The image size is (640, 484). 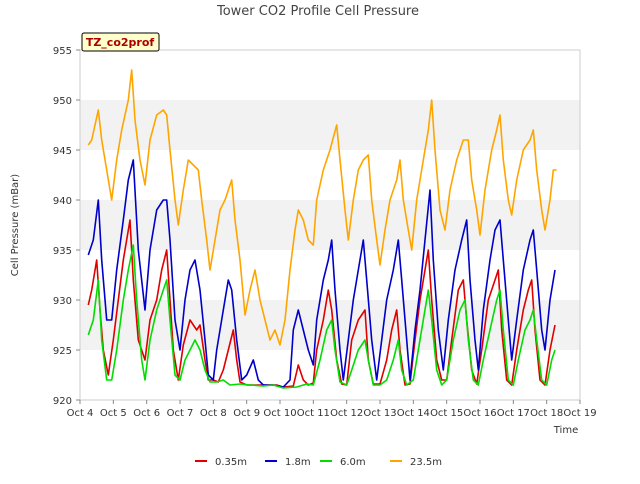 I want to click on y-tick-label: 950, so click(x=62, y=101).